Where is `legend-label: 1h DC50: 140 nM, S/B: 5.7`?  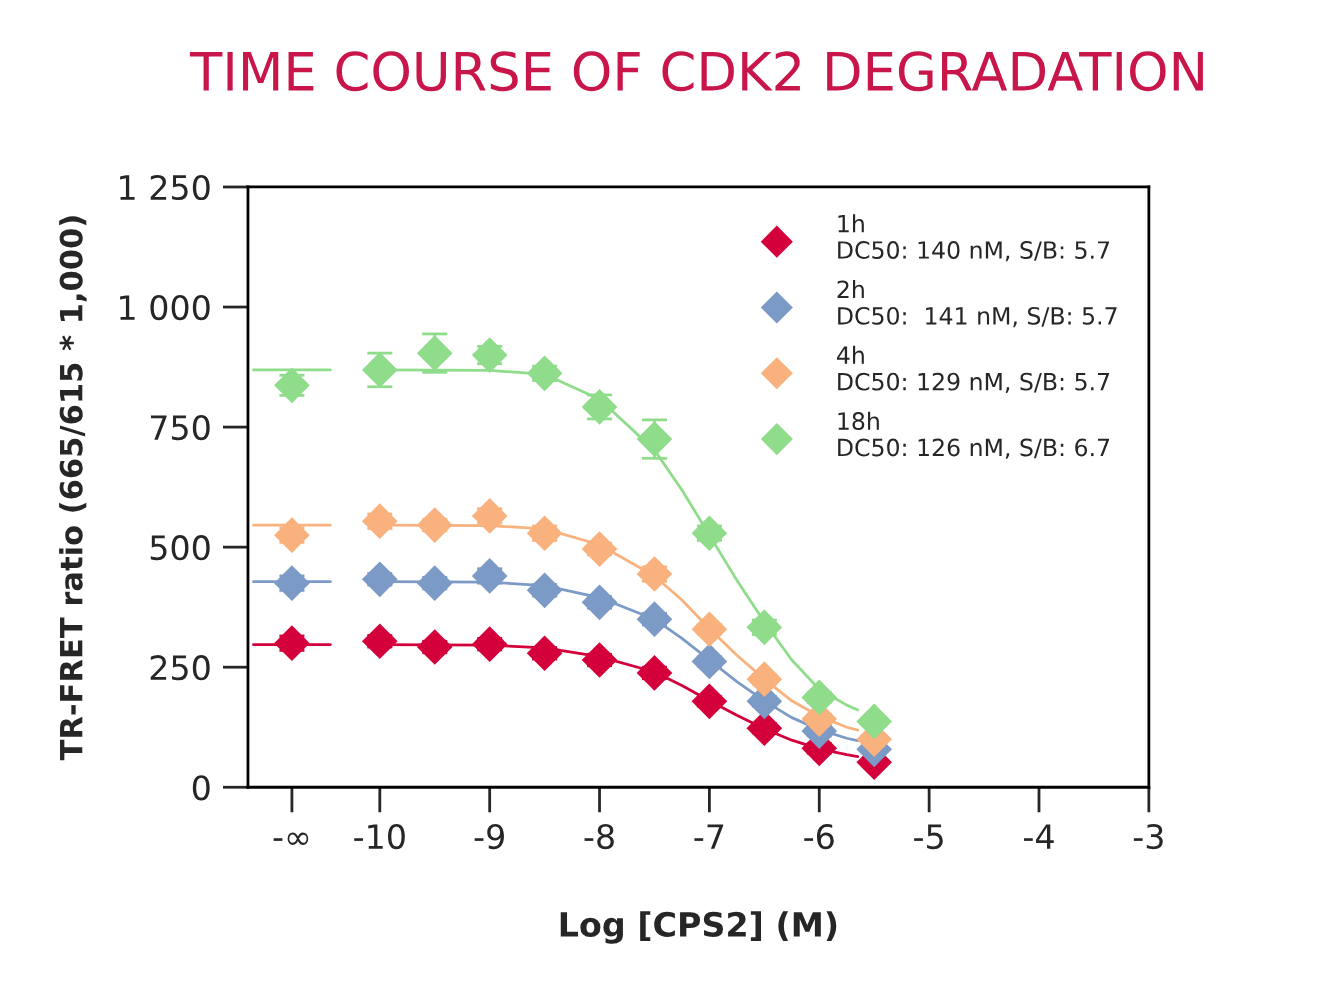
legend-label: 1h DC50: 140 nM, S/B: 5.7 is located at coordinates (974, 238).